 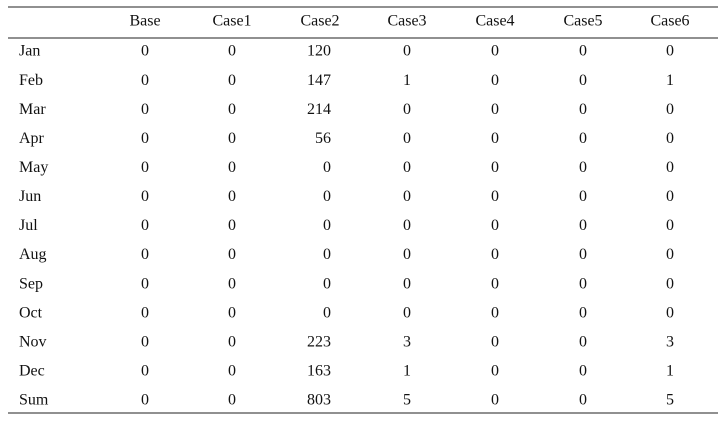 I want to click on column-header: Case3, so click(x=406, y=21).